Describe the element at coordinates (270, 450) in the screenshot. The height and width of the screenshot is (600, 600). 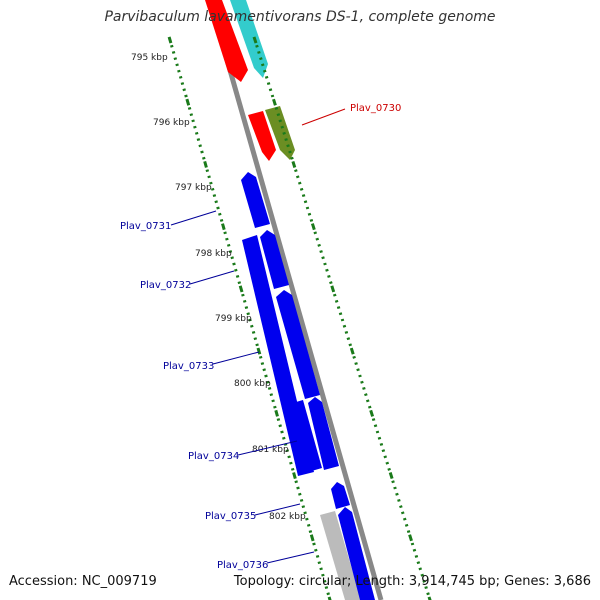
I see `scale-label-801: 801 kbp` at that location.